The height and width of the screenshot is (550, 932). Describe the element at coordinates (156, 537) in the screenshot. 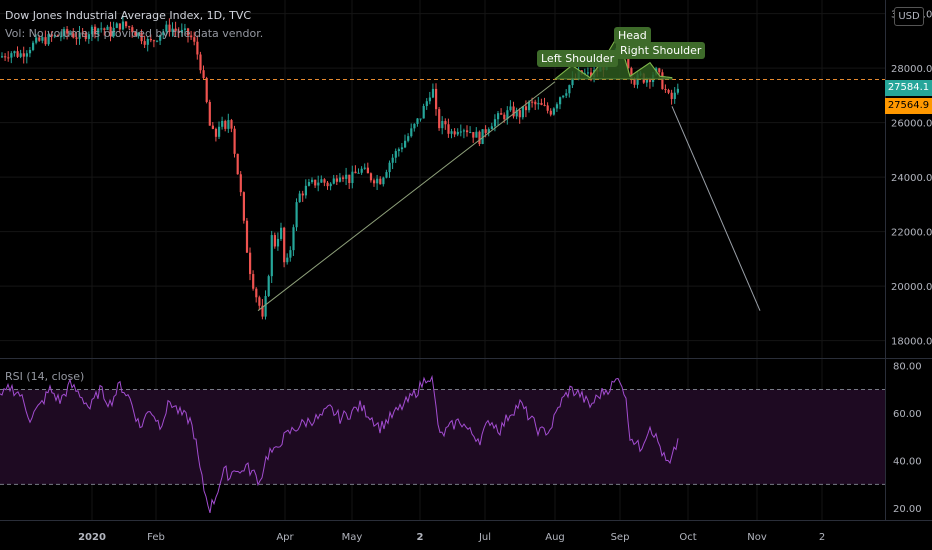

I see `time-tick-label: Feb` at that location.